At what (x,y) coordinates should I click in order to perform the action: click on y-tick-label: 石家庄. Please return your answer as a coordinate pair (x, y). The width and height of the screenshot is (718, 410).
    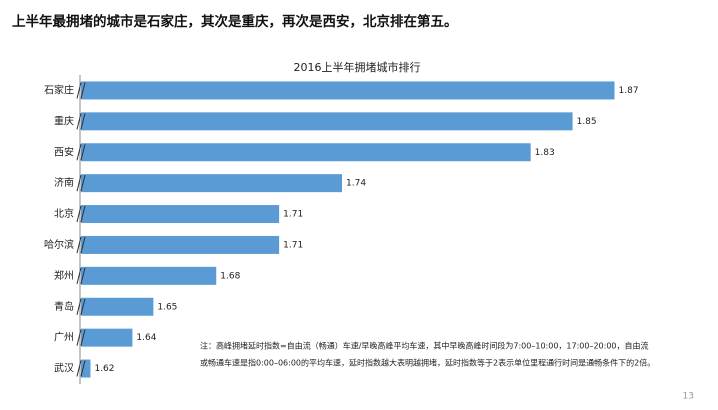
    Looking at the image, I should click on (59, 89).